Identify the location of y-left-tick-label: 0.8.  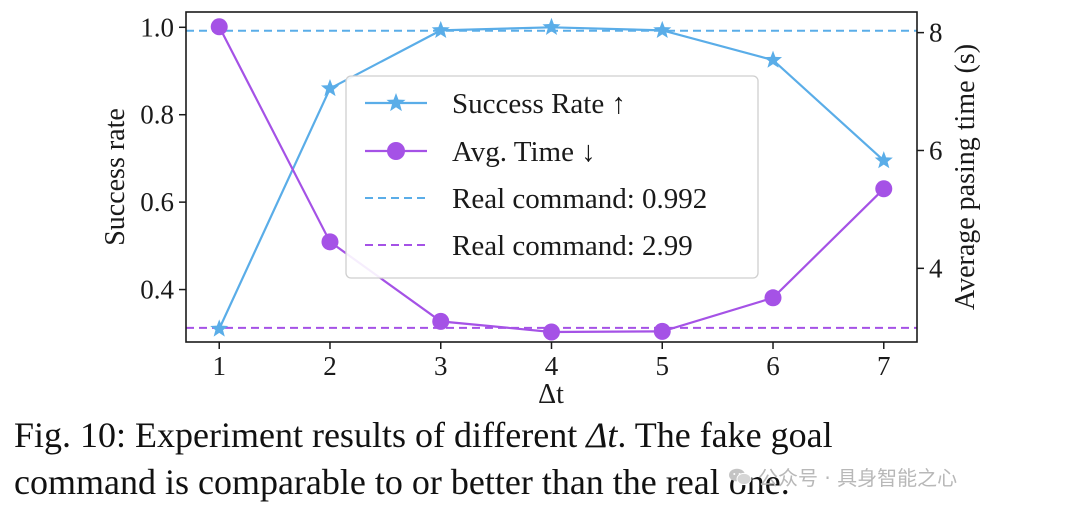
(157, 115).